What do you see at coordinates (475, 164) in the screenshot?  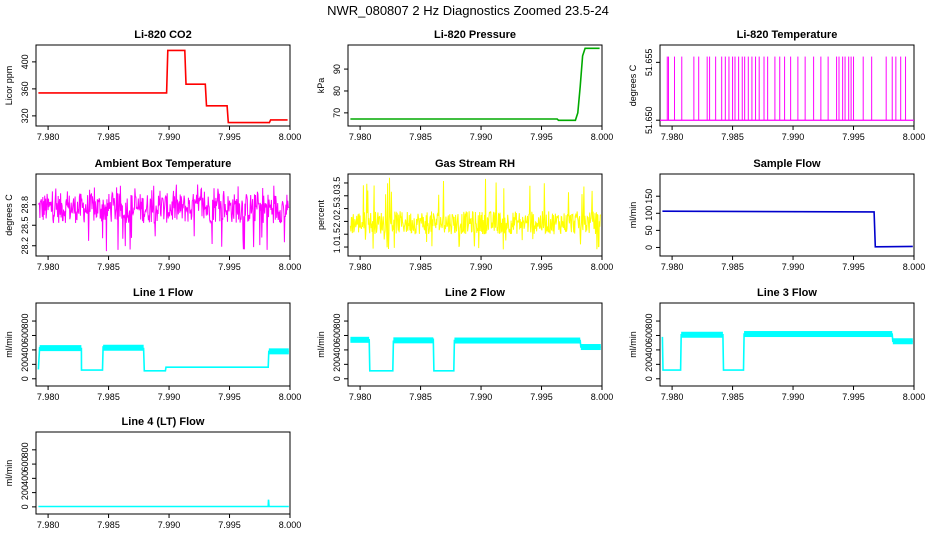 I see `panel-title: Gas Stream RH` at bounding box center [475, 164].